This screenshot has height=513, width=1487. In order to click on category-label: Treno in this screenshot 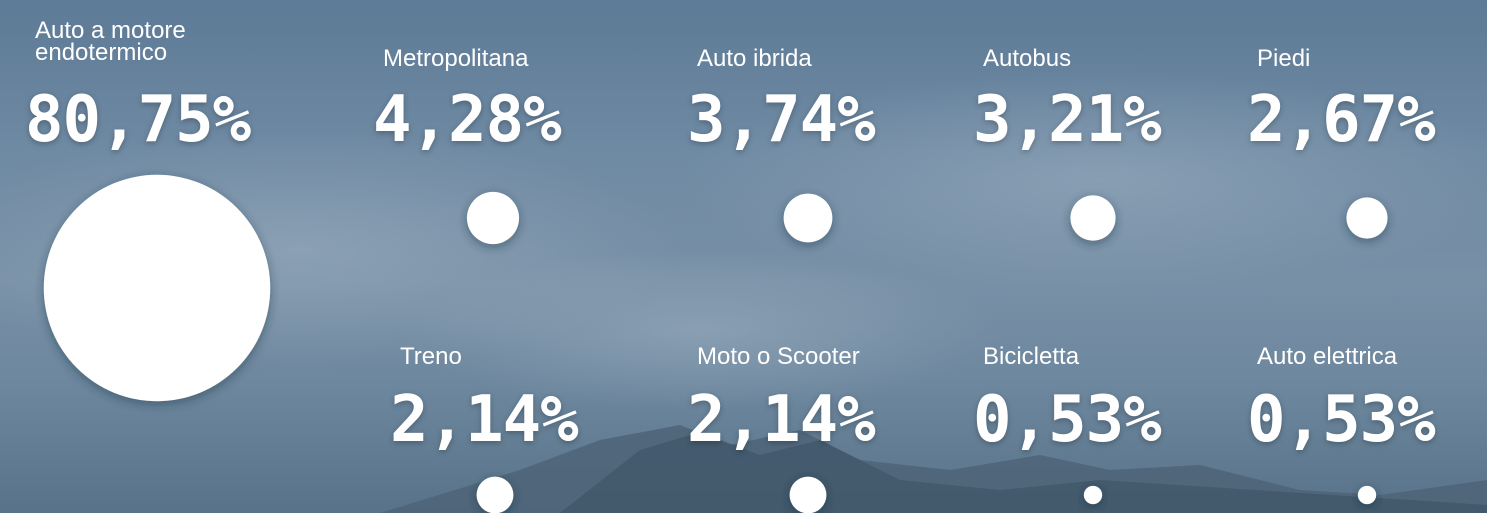, I will do `click(431, 356)`.